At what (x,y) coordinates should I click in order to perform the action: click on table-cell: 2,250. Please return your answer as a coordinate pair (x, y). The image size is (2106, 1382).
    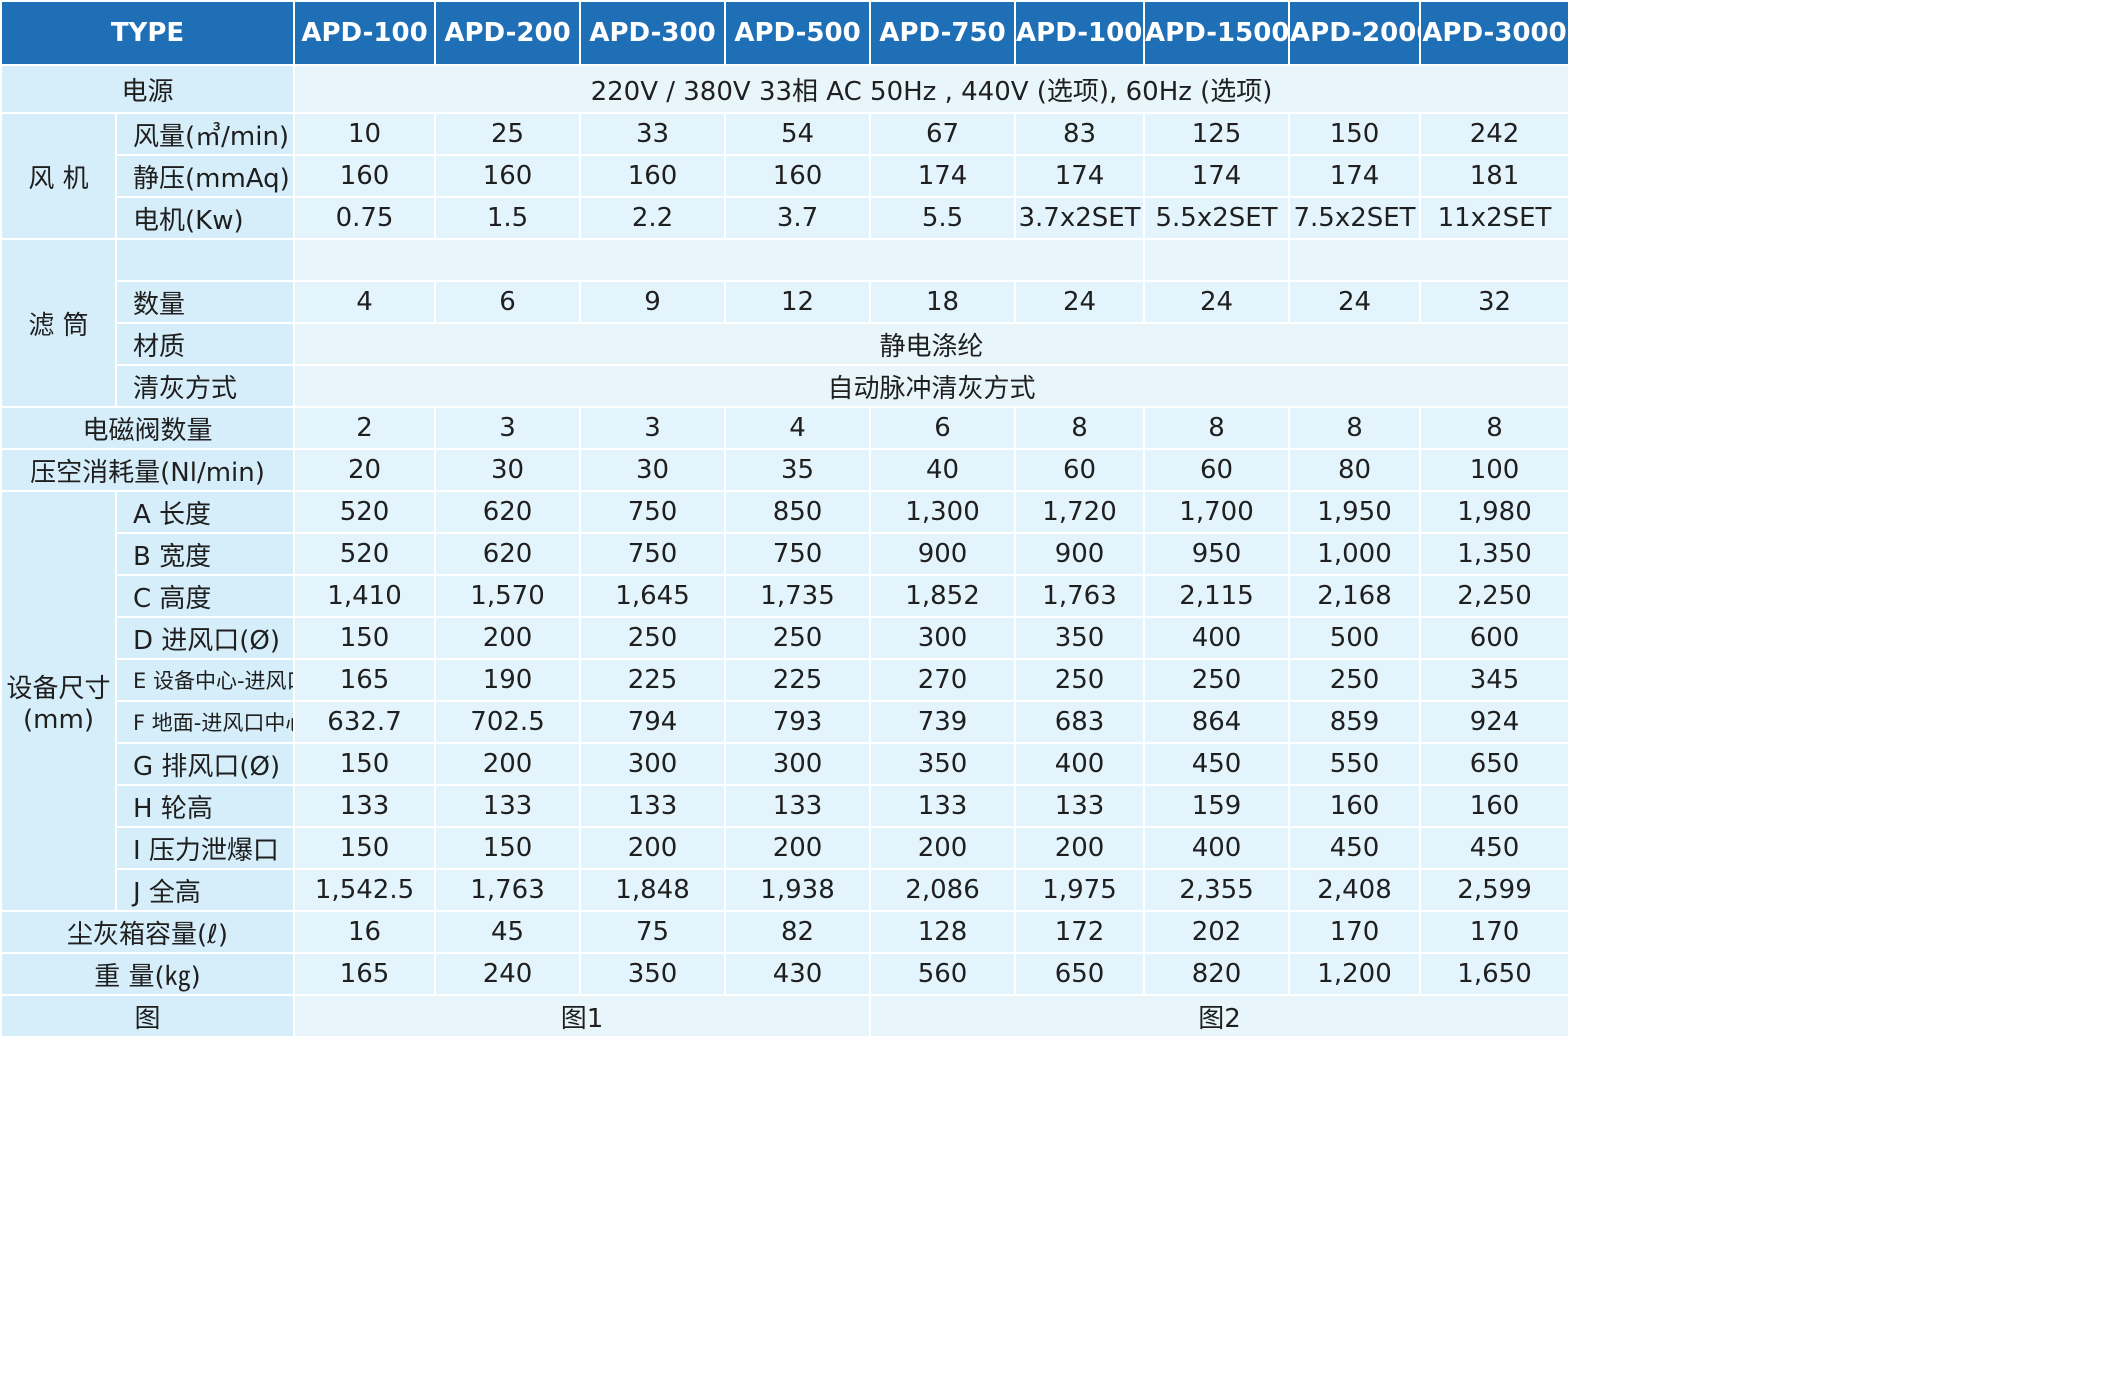
    Looking at the image, I should click on (1495, 596).